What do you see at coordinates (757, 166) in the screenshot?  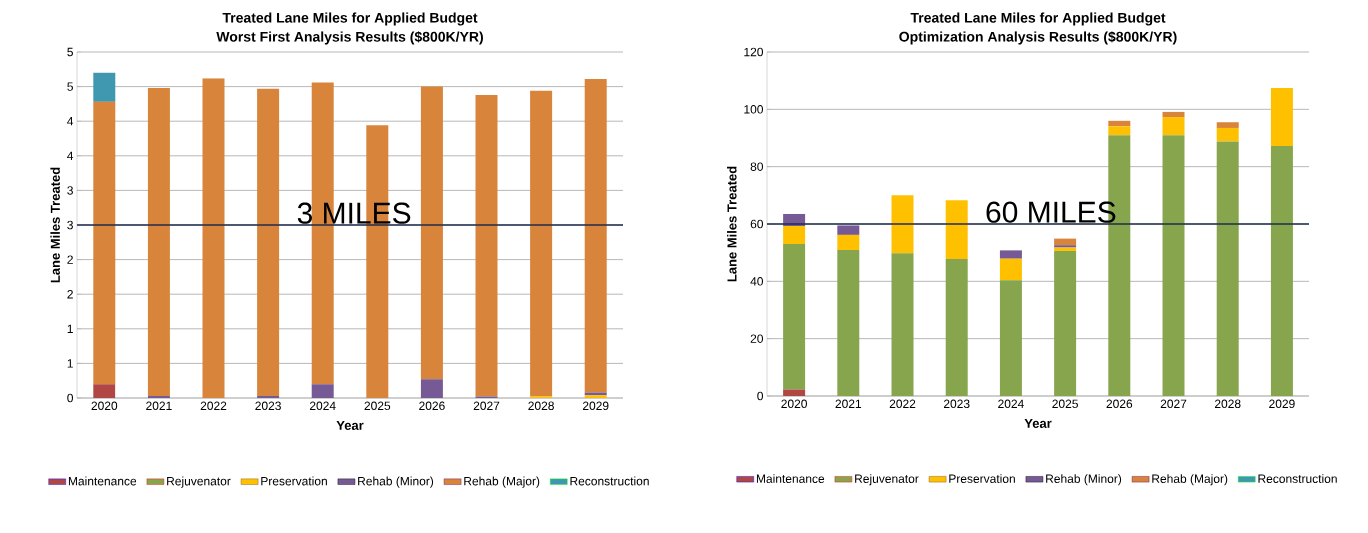 I see `y-tick-label: 80` at bounding box center [757, 166].